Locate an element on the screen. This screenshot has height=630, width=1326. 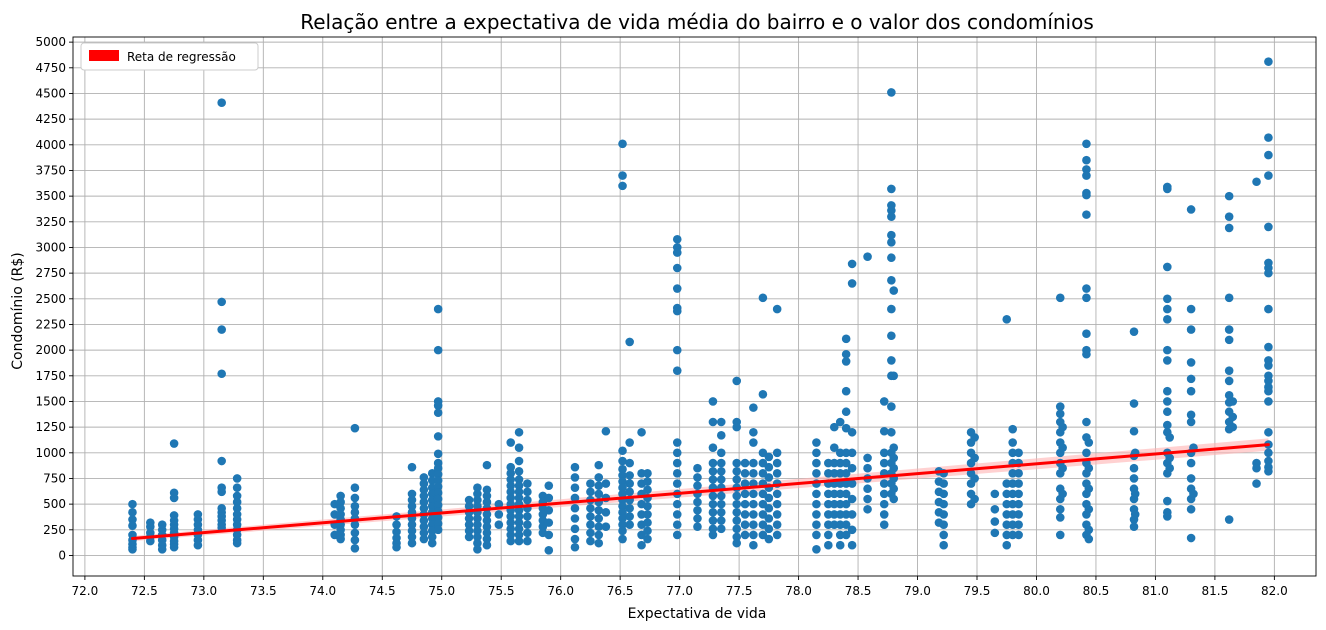
y-tick-label: 3000 is located at coordinates (50, 247).